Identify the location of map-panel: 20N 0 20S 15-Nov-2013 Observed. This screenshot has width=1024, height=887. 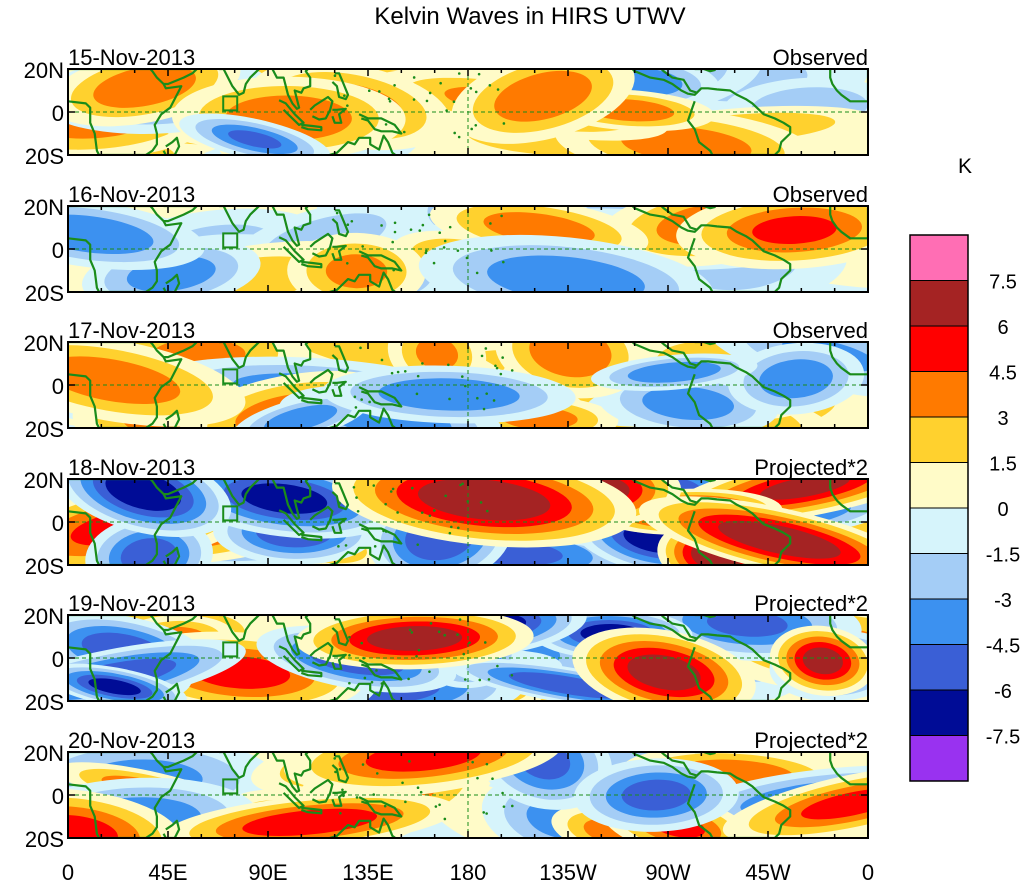
(446, 107).